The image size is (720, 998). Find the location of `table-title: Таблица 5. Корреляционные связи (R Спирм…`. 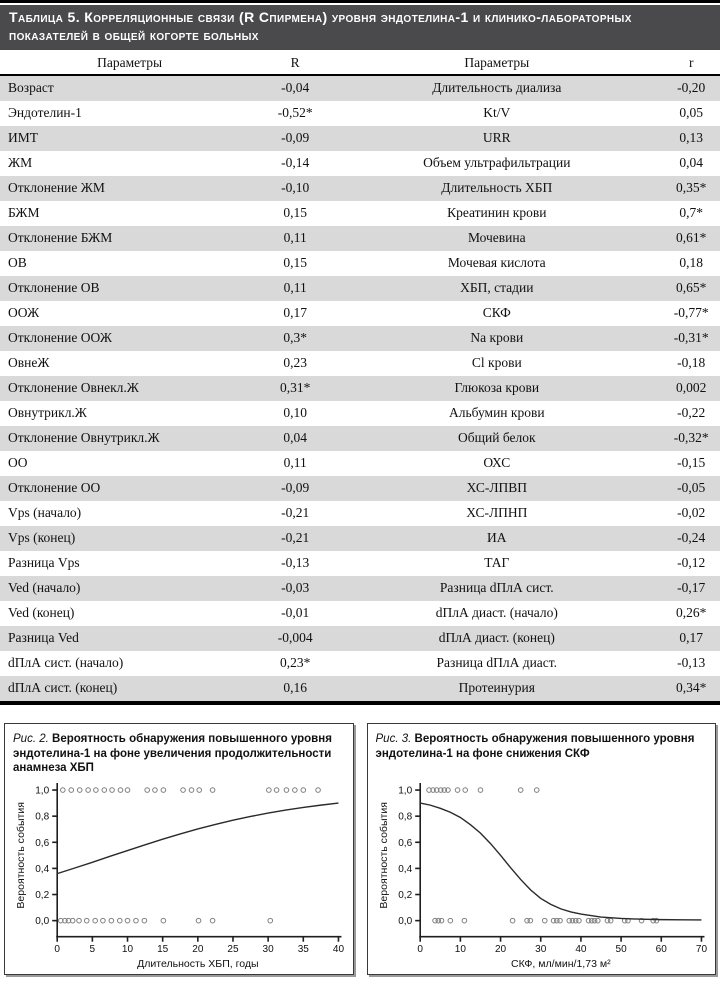

table-title: Таблица 5. Корреляционные связи (R Спирм… is located at coordinates (360, 27).